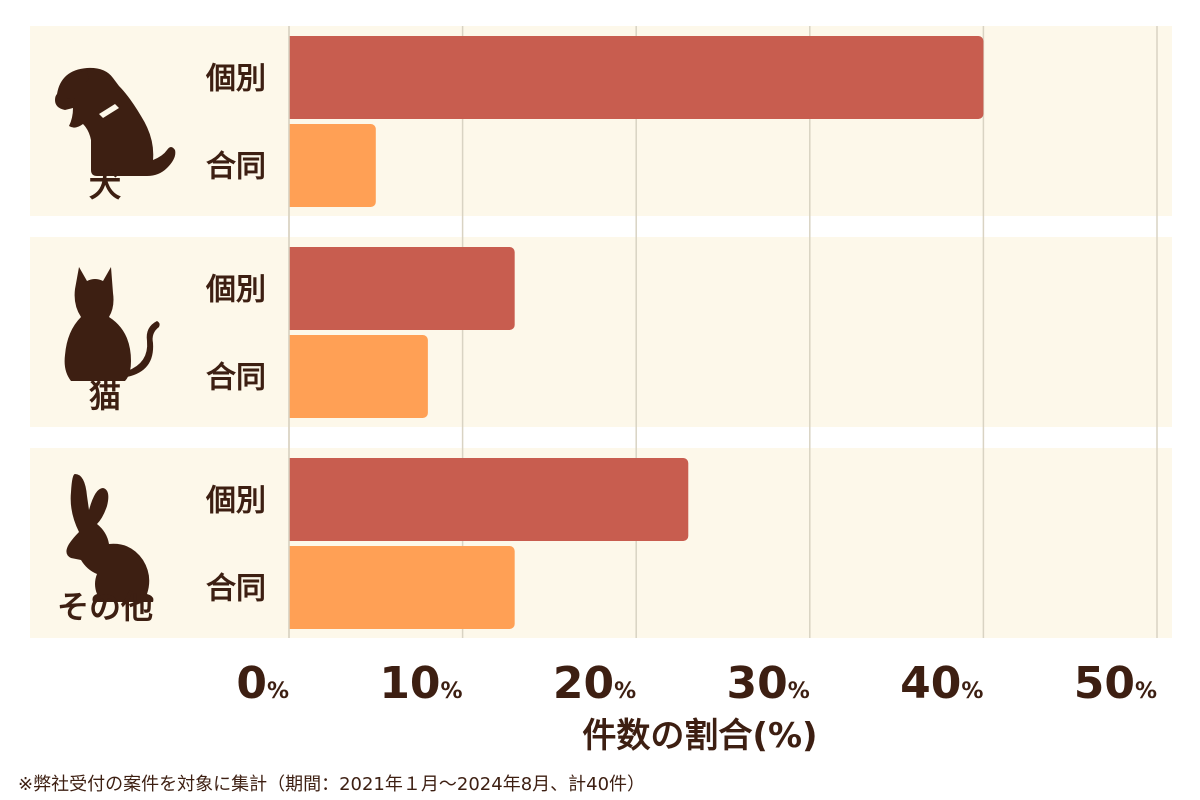 The width and height of the screenshot is (1200, 800). Describe the element at coordinates (97, 324) in the screenshot. I see `cat-body` at that location.